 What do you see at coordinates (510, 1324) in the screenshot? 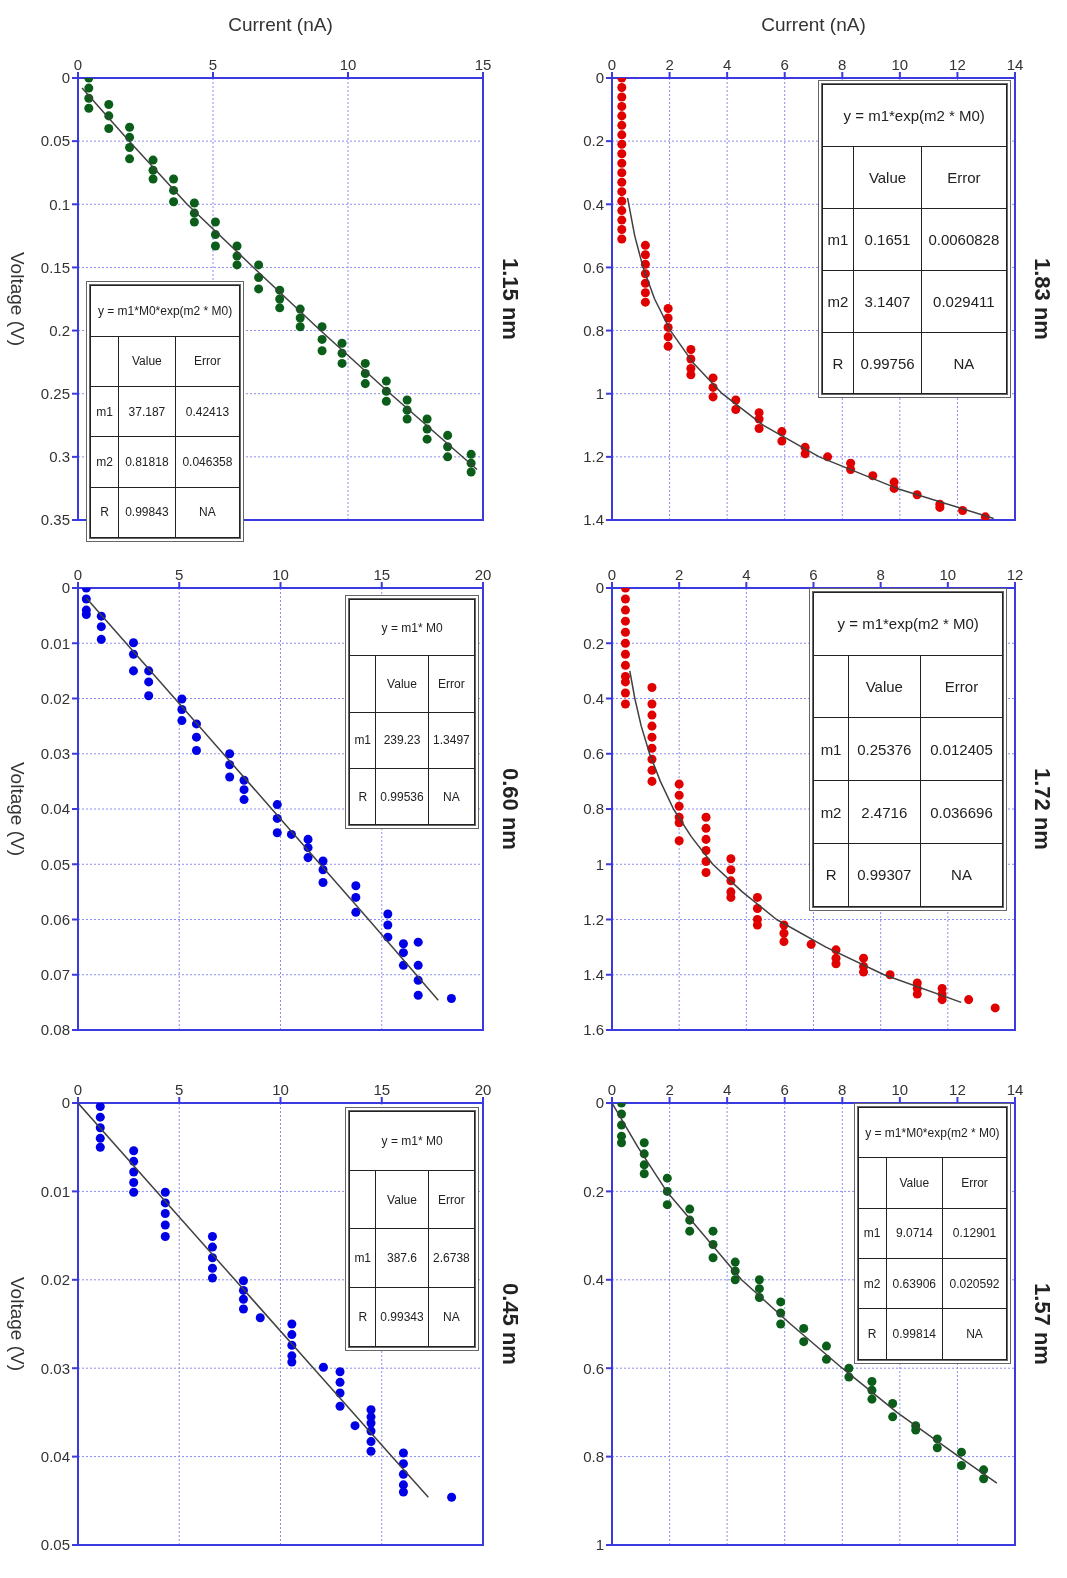
I see `text: 0.45 nm` at bounding box center [510, 1324].